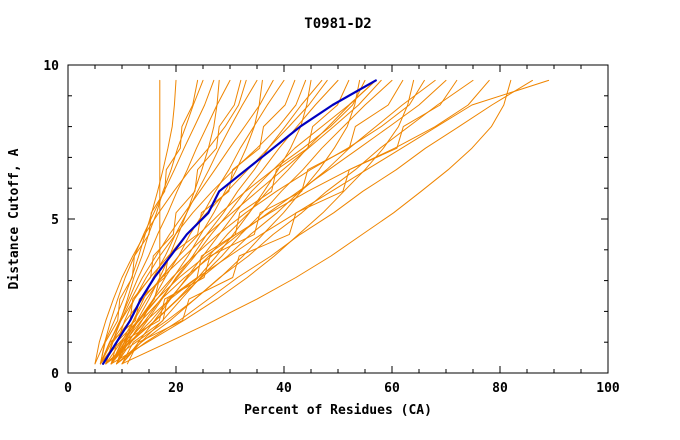 This screenshot has height=440, width=680. Describe the element at coordinates (500, 388) in the screenshot. I see `x-tick-label: 80` at that location.